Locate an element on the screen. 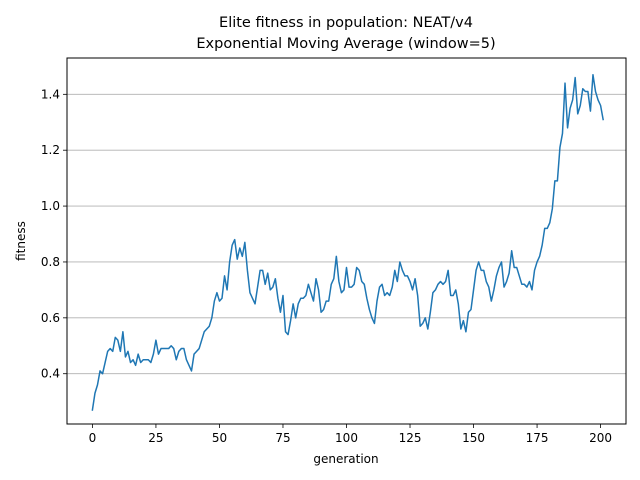 The height and width of the screenshot is (480, 640). x-tick-label: 100 is located at coordinates (346, 438).